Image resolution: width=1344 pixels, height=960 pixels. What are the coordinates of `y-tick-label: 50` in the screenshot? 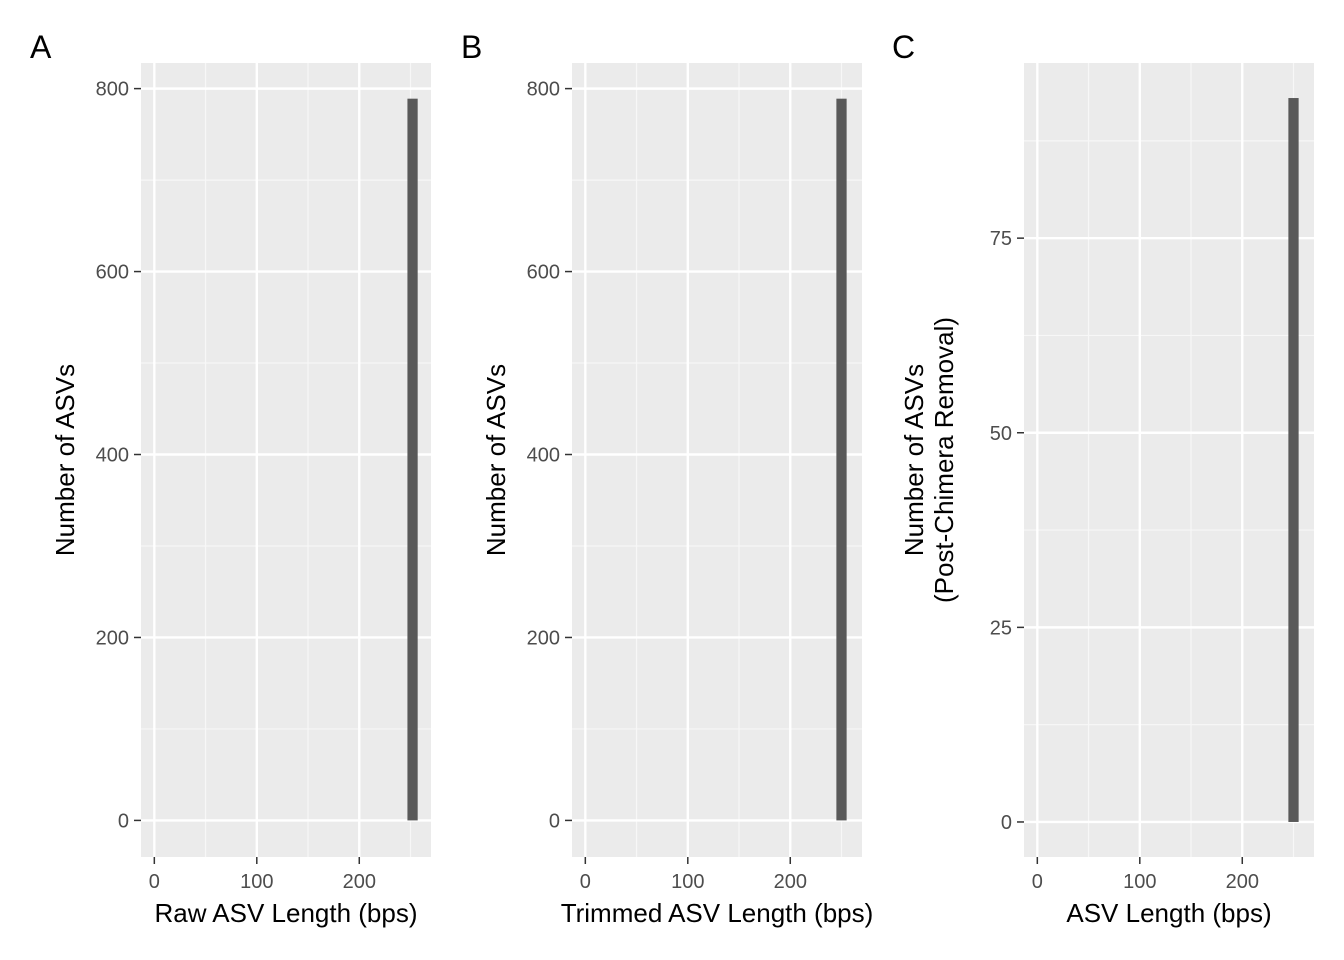 It's located at (1001, 434).